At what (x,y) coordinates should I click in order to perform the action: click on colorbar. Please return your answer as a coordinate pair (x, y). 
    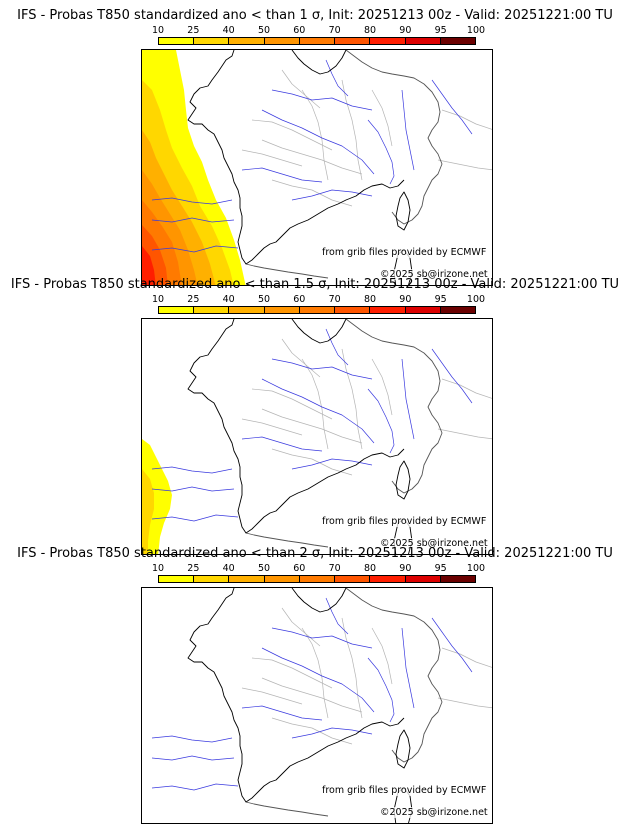
    Looking at the image, I should click on (317, 310).